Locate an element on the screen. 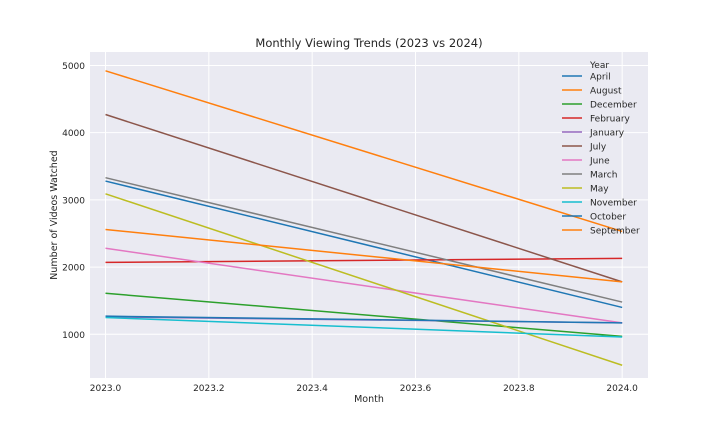 This screenshot has height=436, width=720. y-tick-labels: 1000 2000 3000 4000 5000 is located at coordinates (73, 201).